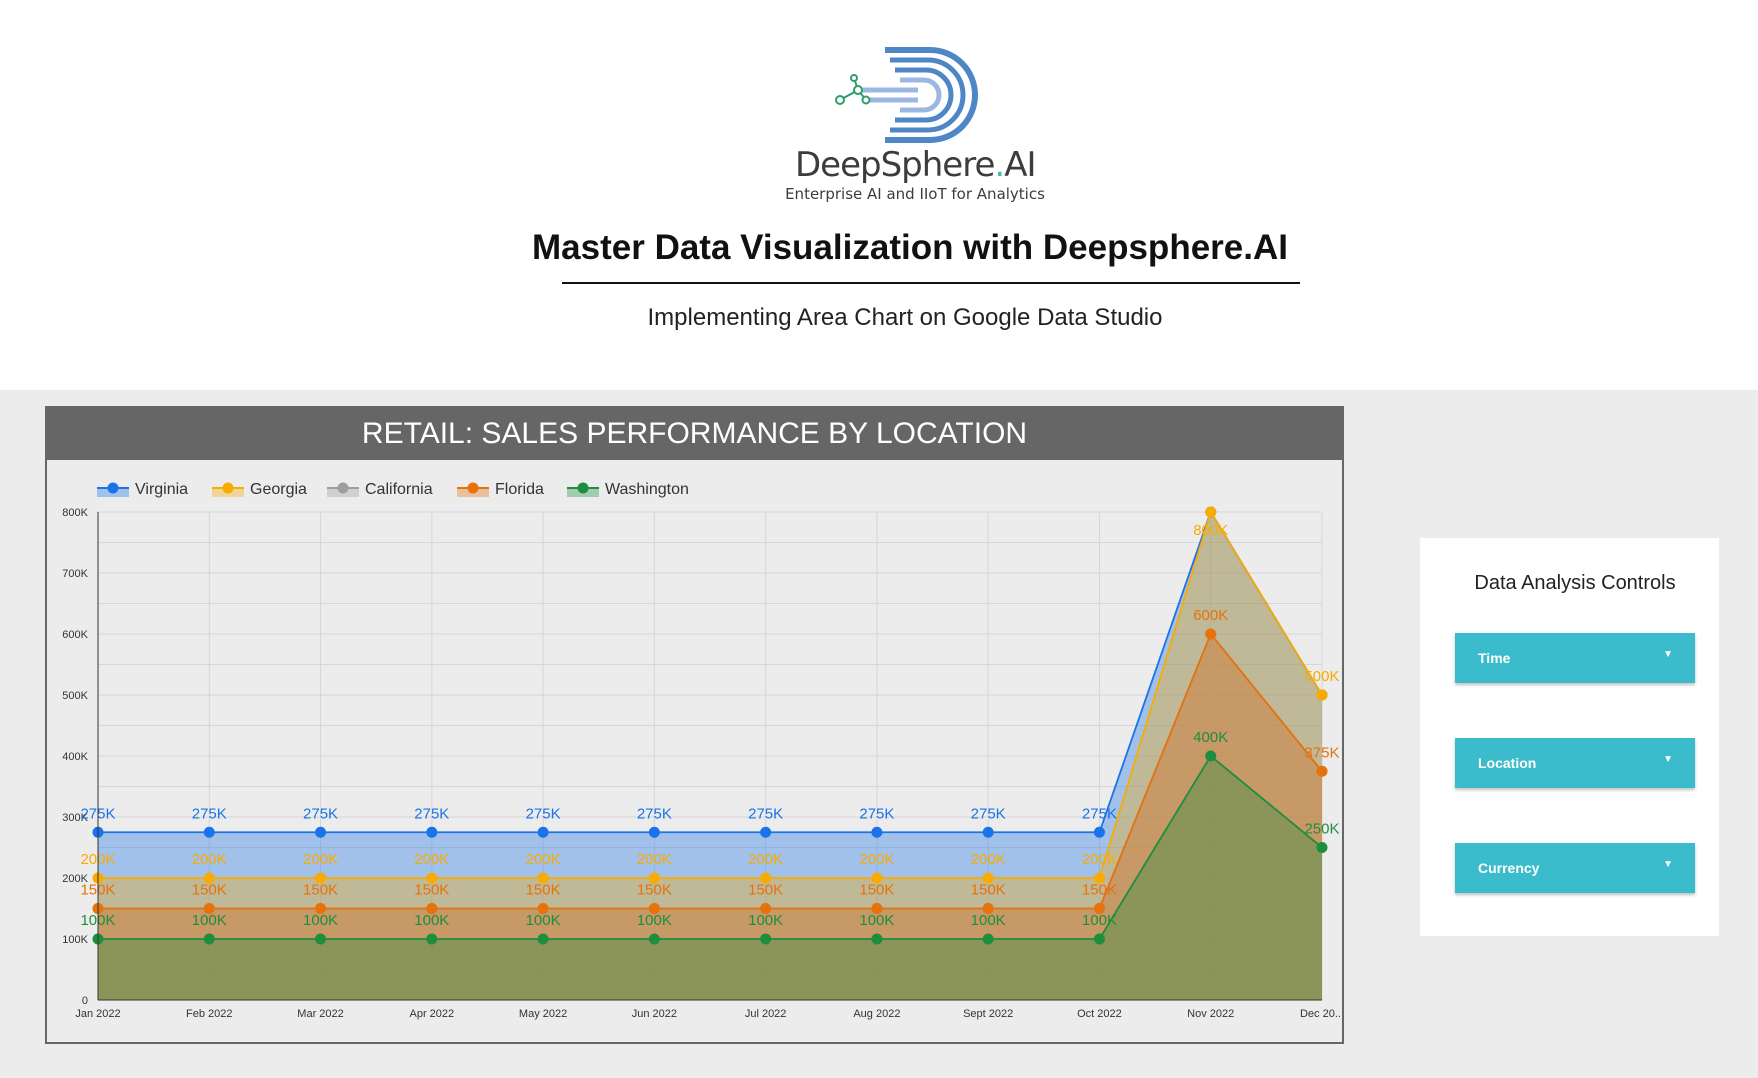 The width and height of the screenshot is (1758, 1078). I want to click on legend-label: California, so click(399, 489).